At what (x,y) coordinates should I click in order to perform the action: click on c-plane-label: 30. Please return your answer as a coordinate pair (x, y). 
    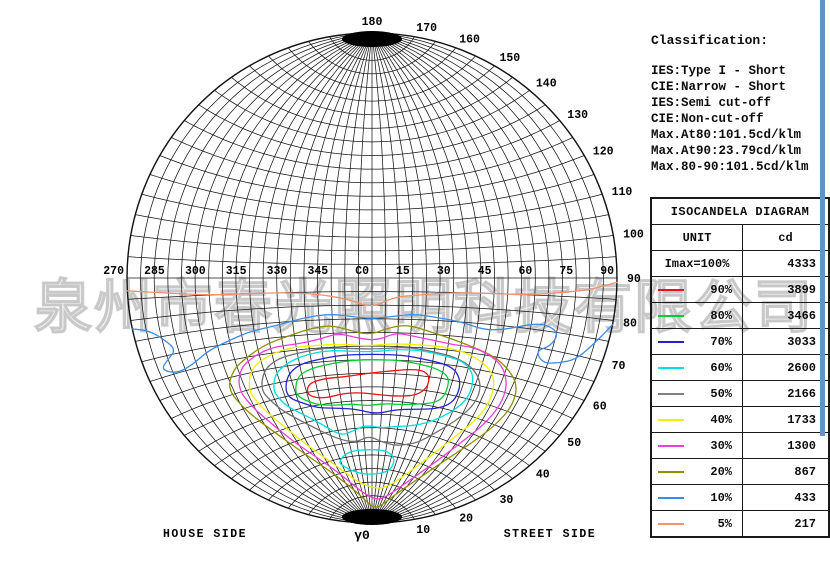
    Looking at the image, I should click on (444, 271).